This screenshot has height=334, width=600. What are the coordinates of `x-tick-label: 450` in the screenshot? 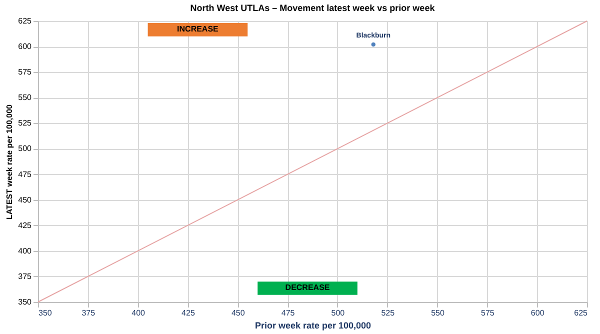 It's located at (238, 313).